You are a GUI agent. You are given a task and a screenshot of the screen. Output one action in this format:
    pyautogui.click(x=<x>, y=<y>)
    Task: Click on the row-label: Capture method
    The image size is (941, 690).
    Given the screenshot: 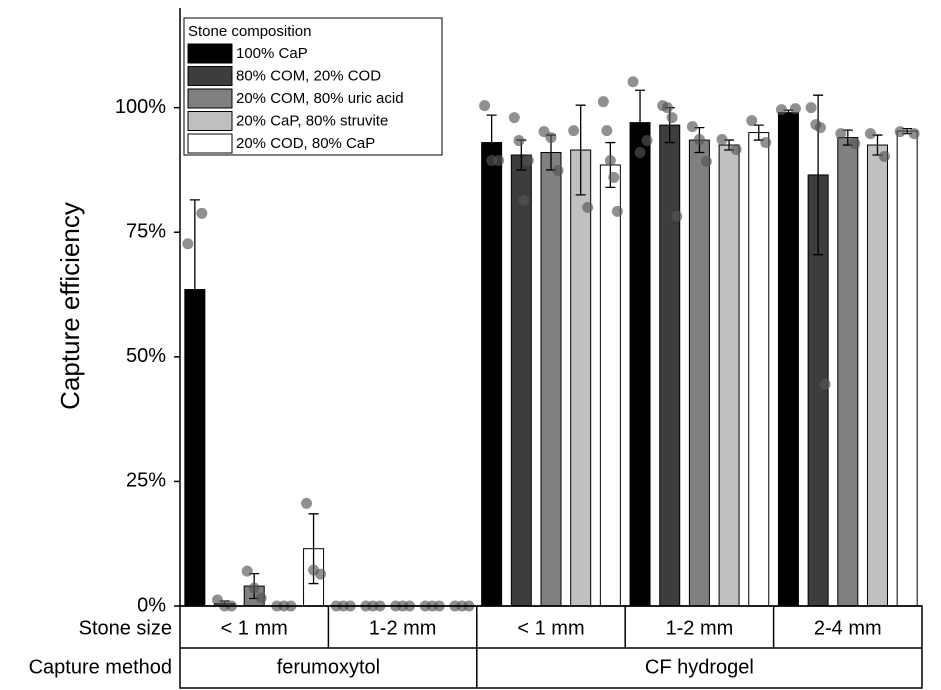 What is the action you would take?
    pyautogui.click(x=100, y=667)
    